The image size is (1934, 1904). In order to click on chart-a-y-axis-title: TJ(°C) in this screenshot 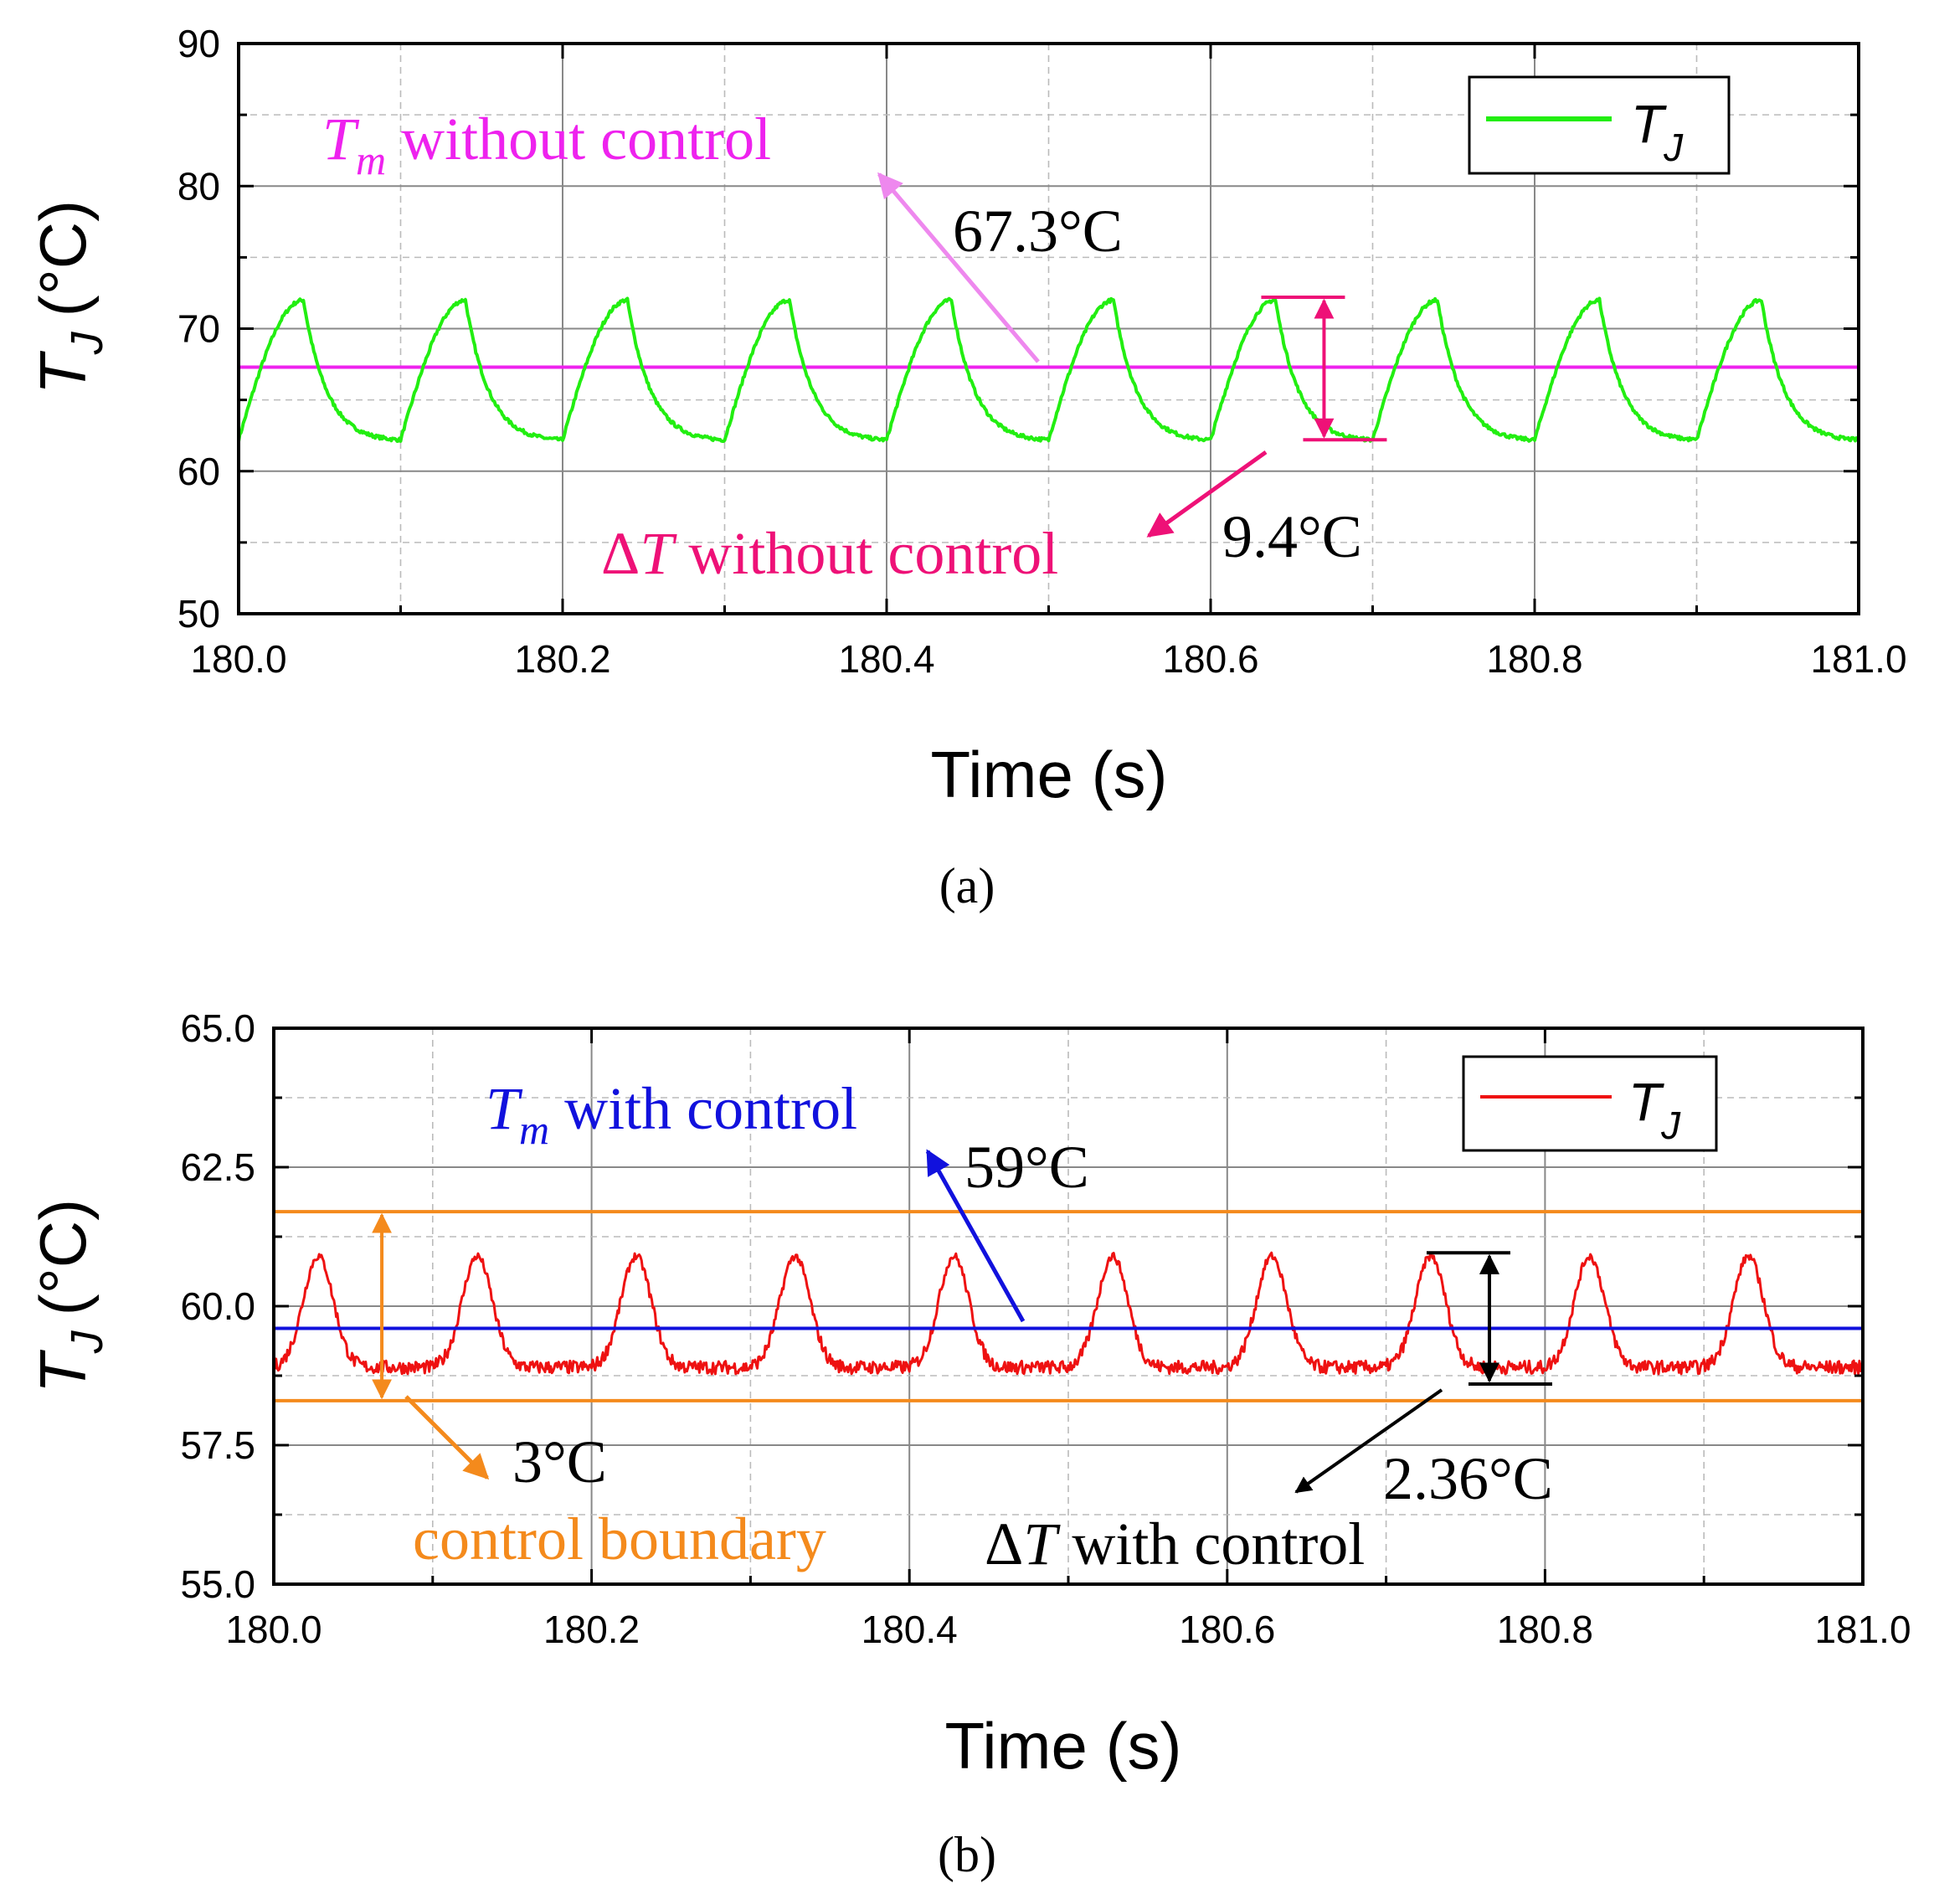, I will do `click(69, 297)`.